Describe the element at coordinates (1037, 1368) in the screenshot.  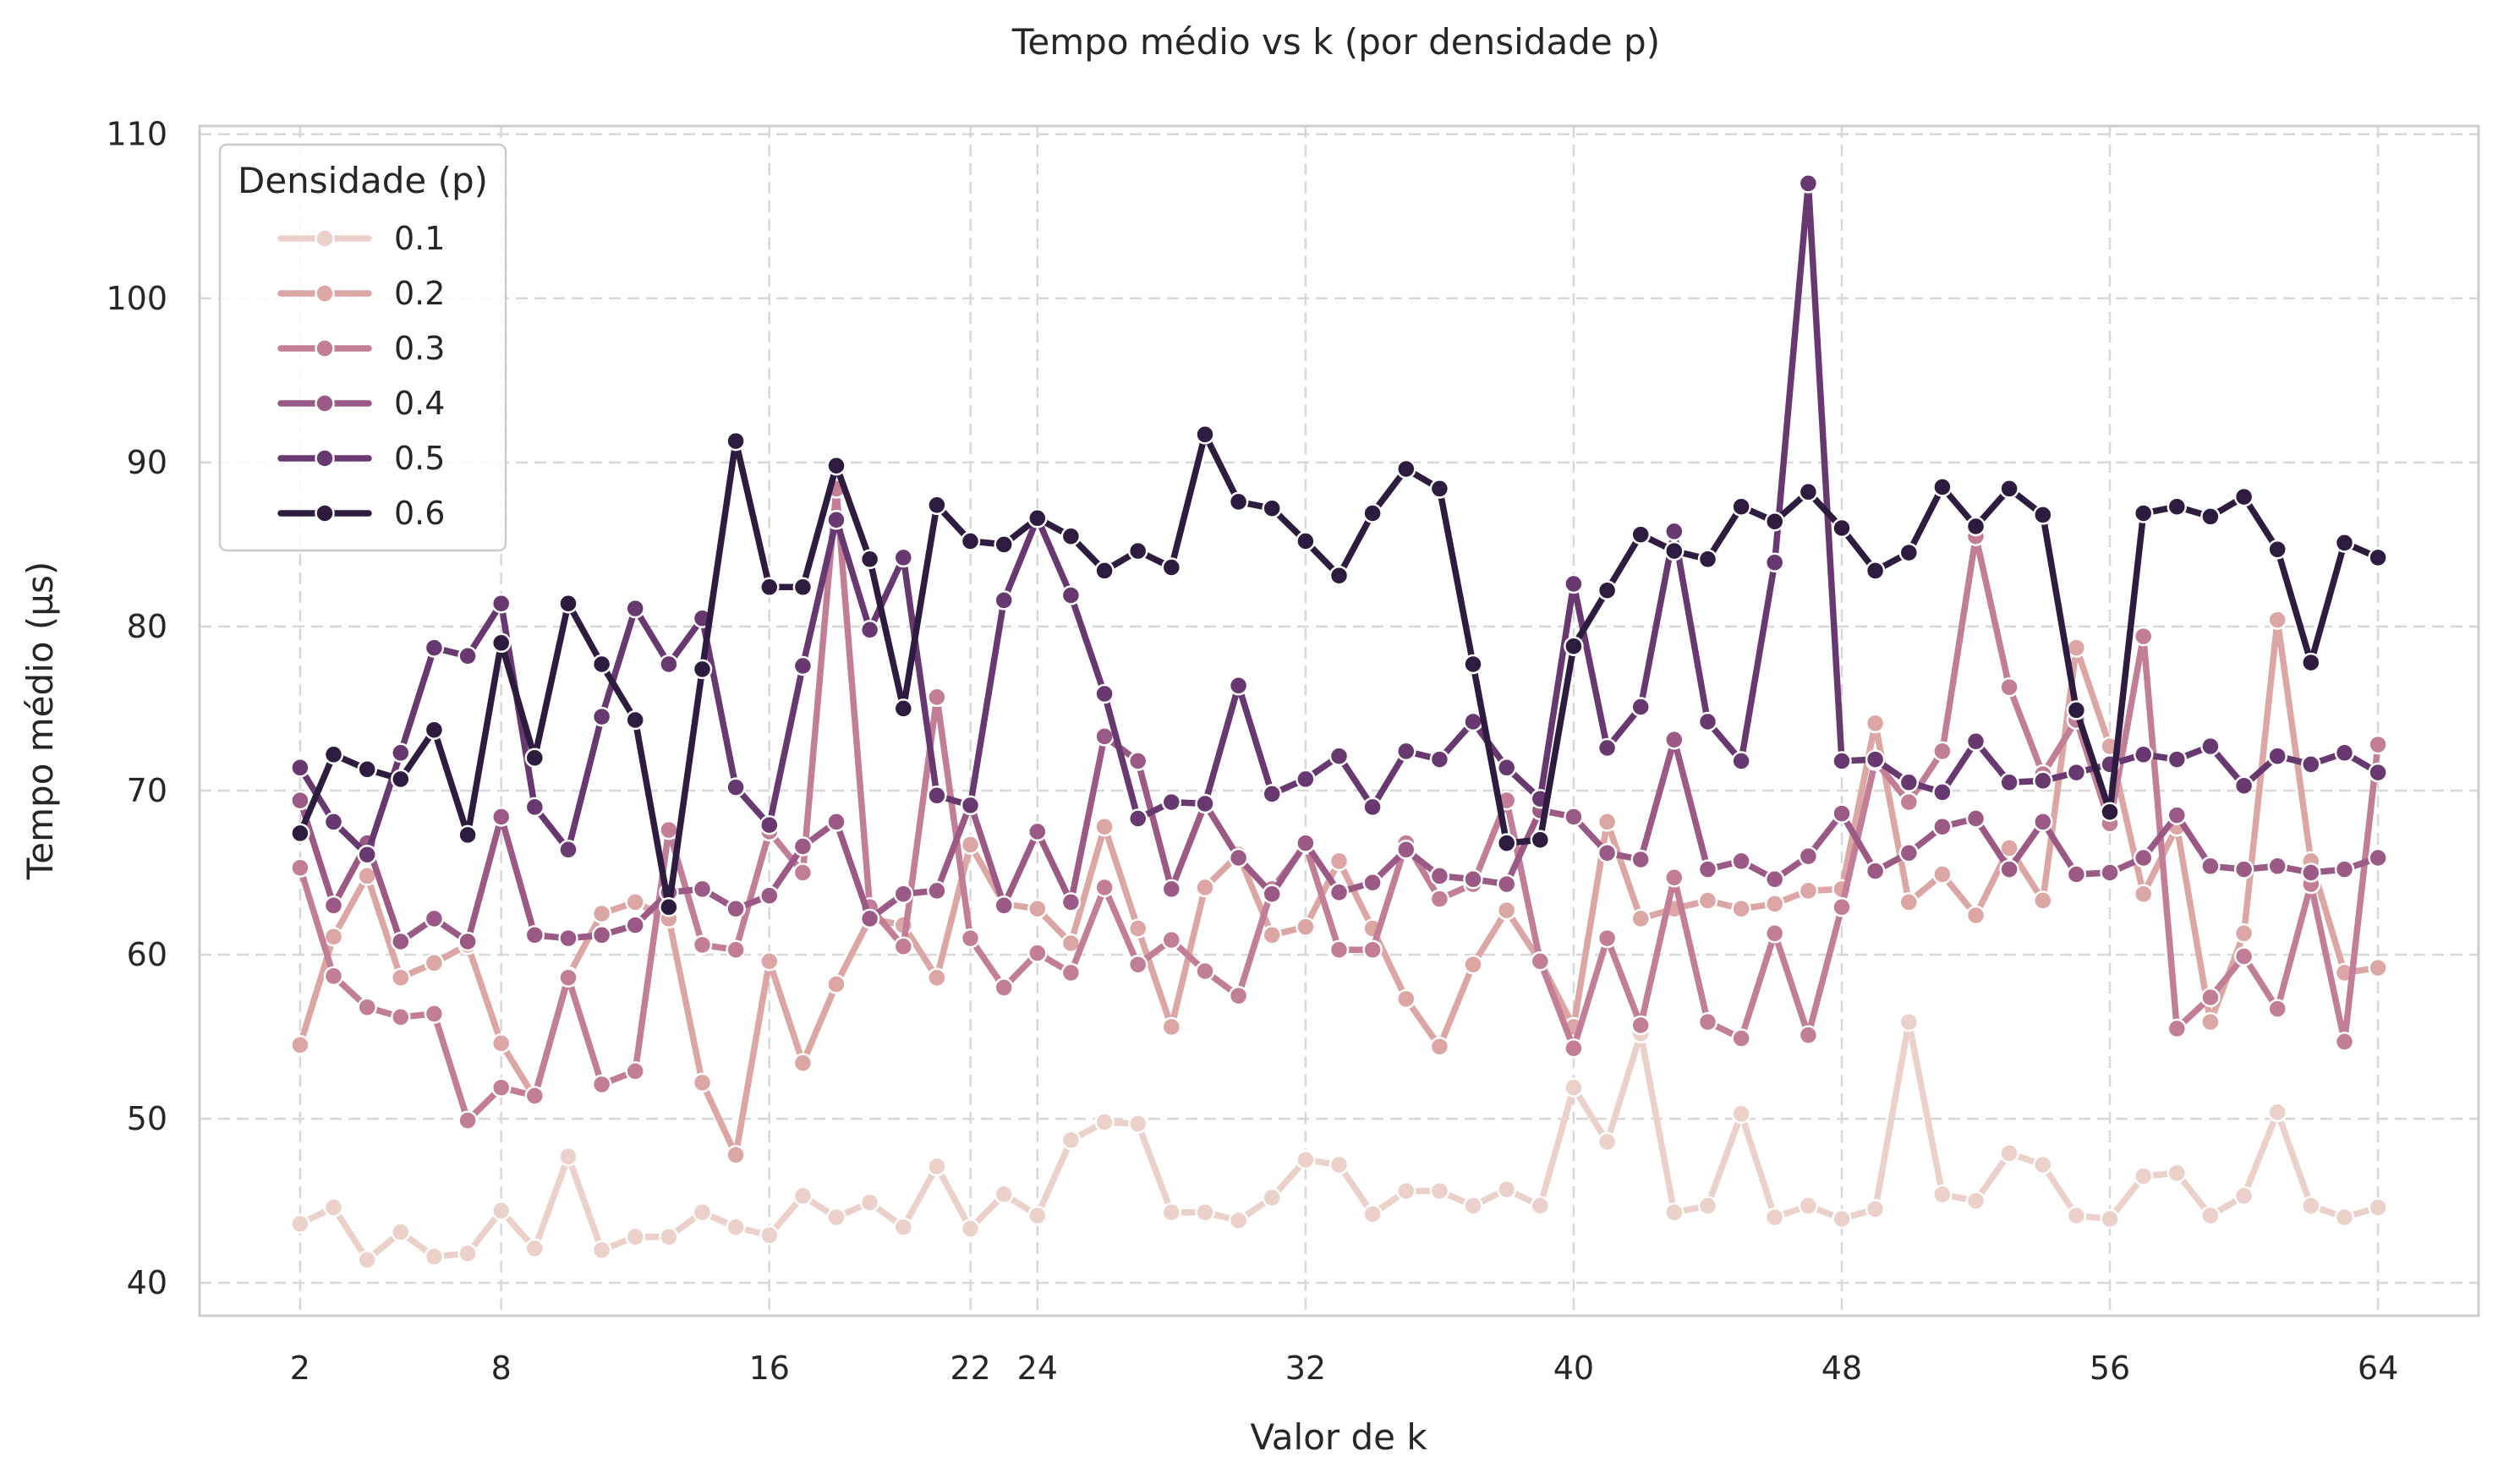
I see `x-tick-label: 24` at that location.